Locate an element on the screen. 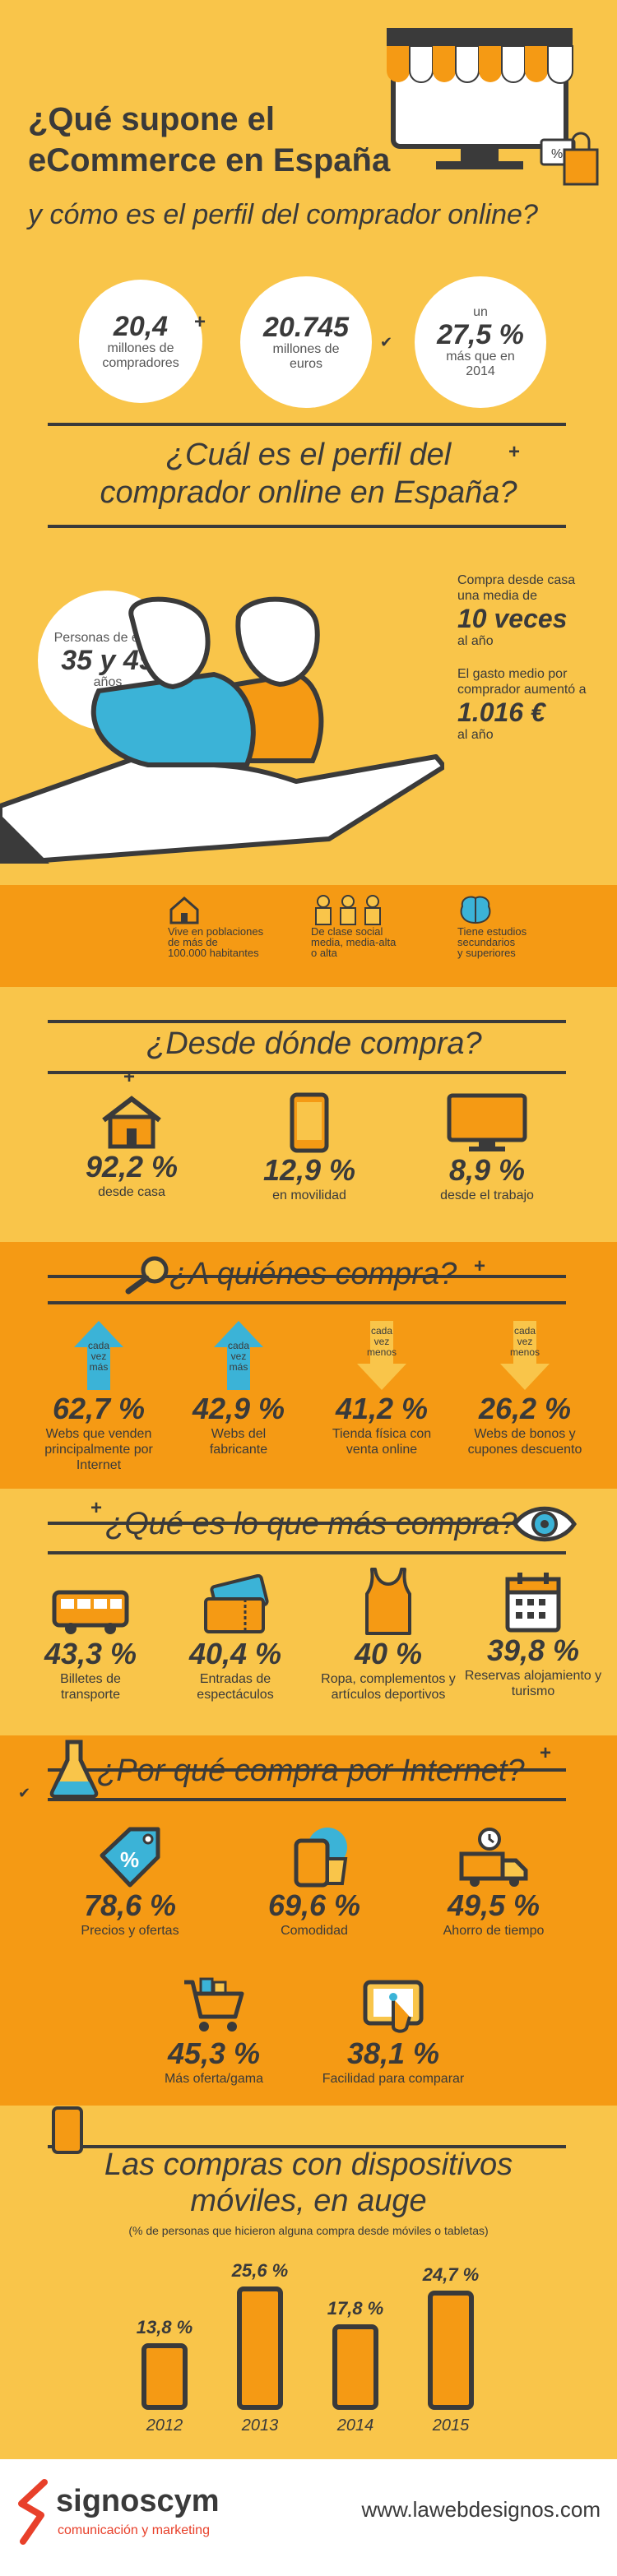 The width and height of the screenshot is (617, 2576). why-heading: ¿Por qué compra por Internet? is located at coordinates (311, 1771).